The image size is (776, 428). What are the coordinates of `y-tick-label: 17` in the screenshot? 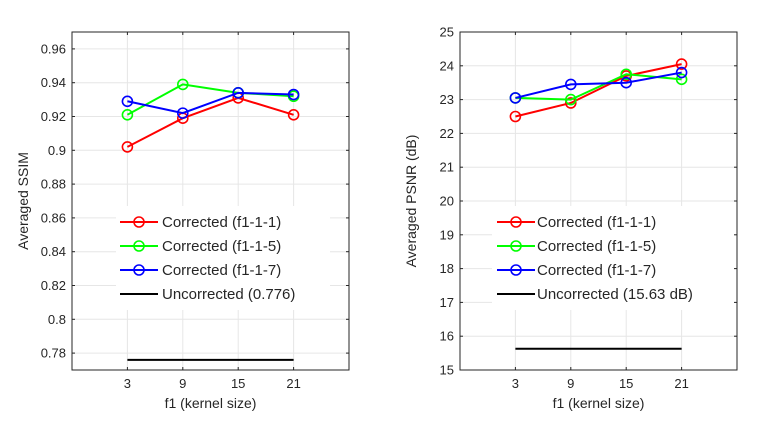 It's located at (447, 302).